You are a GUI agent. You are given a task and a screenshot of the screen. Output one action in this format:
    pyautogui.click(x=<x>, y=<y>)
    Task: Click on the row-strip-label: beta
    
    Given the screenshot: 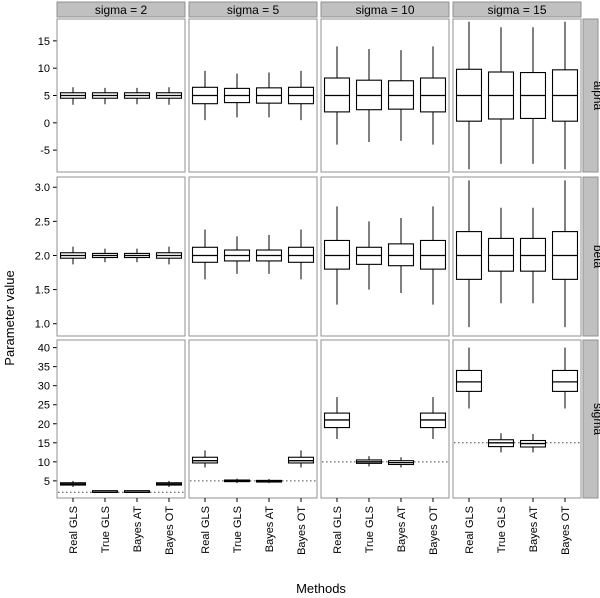 What is the action you would take?
    pyautogui.click(x=595, y=257)
    